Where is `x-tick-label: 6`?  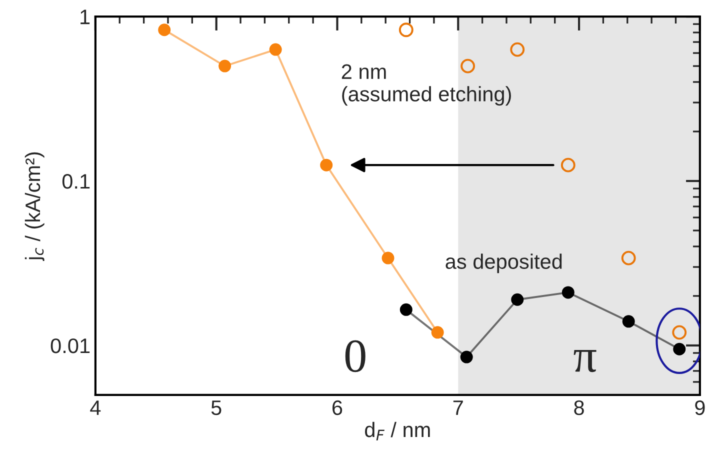
x-tick-label: 6 is located at coordinates (337, 408).